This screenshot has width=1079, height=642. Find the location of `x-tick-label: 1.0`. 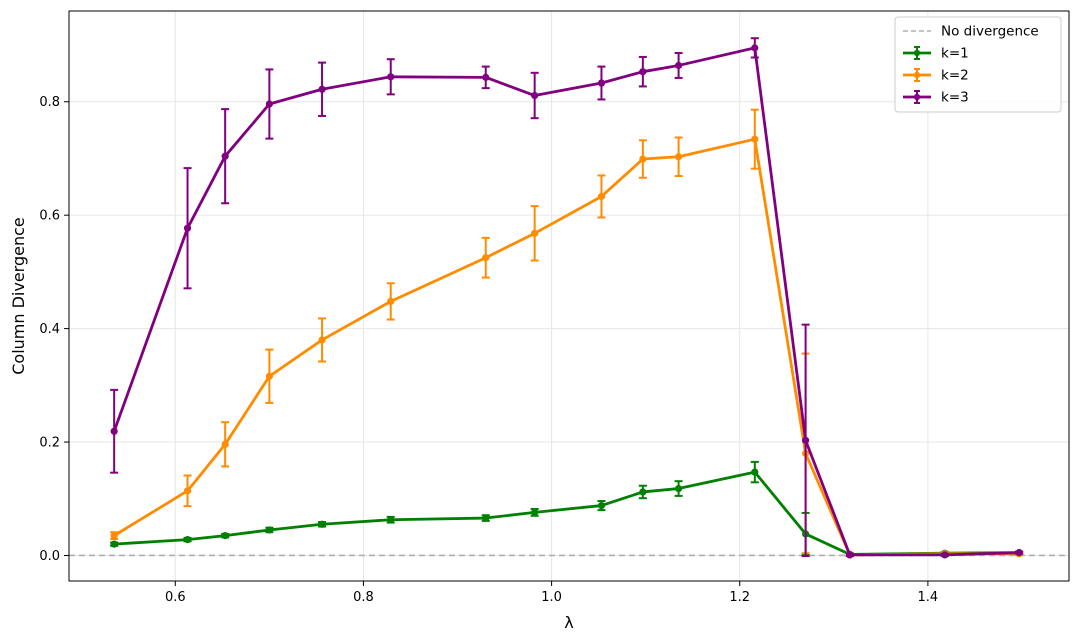

x-tick-label: 1.0 is located at coordinates (551, 597).